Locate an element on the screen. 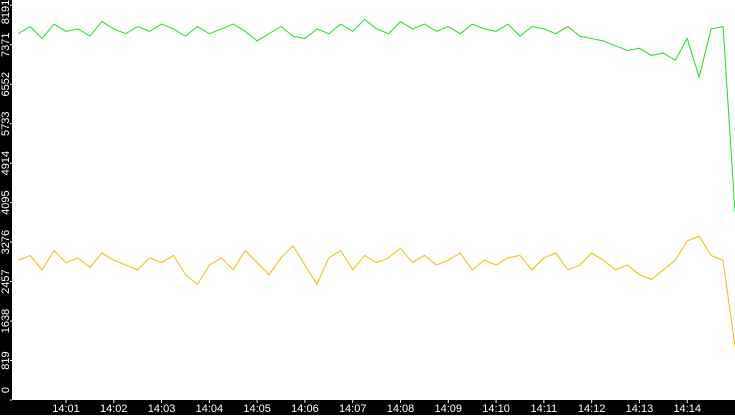 The image size is (735, 420). y-tick-label: 8191 is located at coordinates (6, 12).